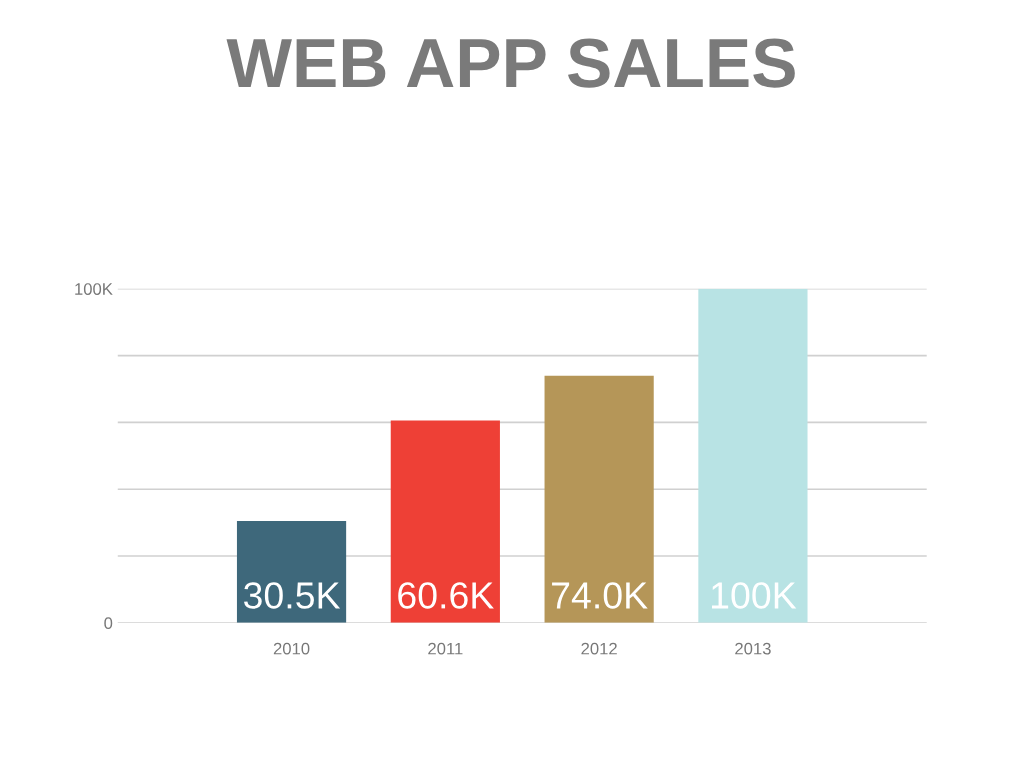 The height and width of the screenshot is (768, 1024). Describe the element at coordinates (600, 595) in the screenshot. I see `data-label: 74.0K` at that location.